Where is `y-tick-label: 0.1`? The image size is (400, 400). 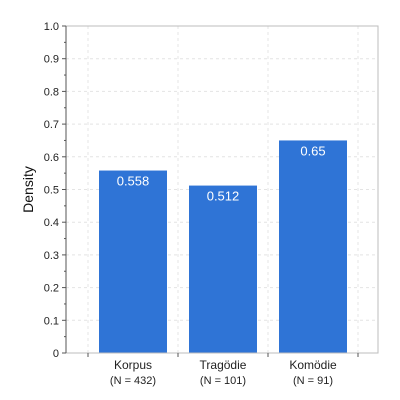
y-tick-label: 0.1 is located at coordinates (51, 321).